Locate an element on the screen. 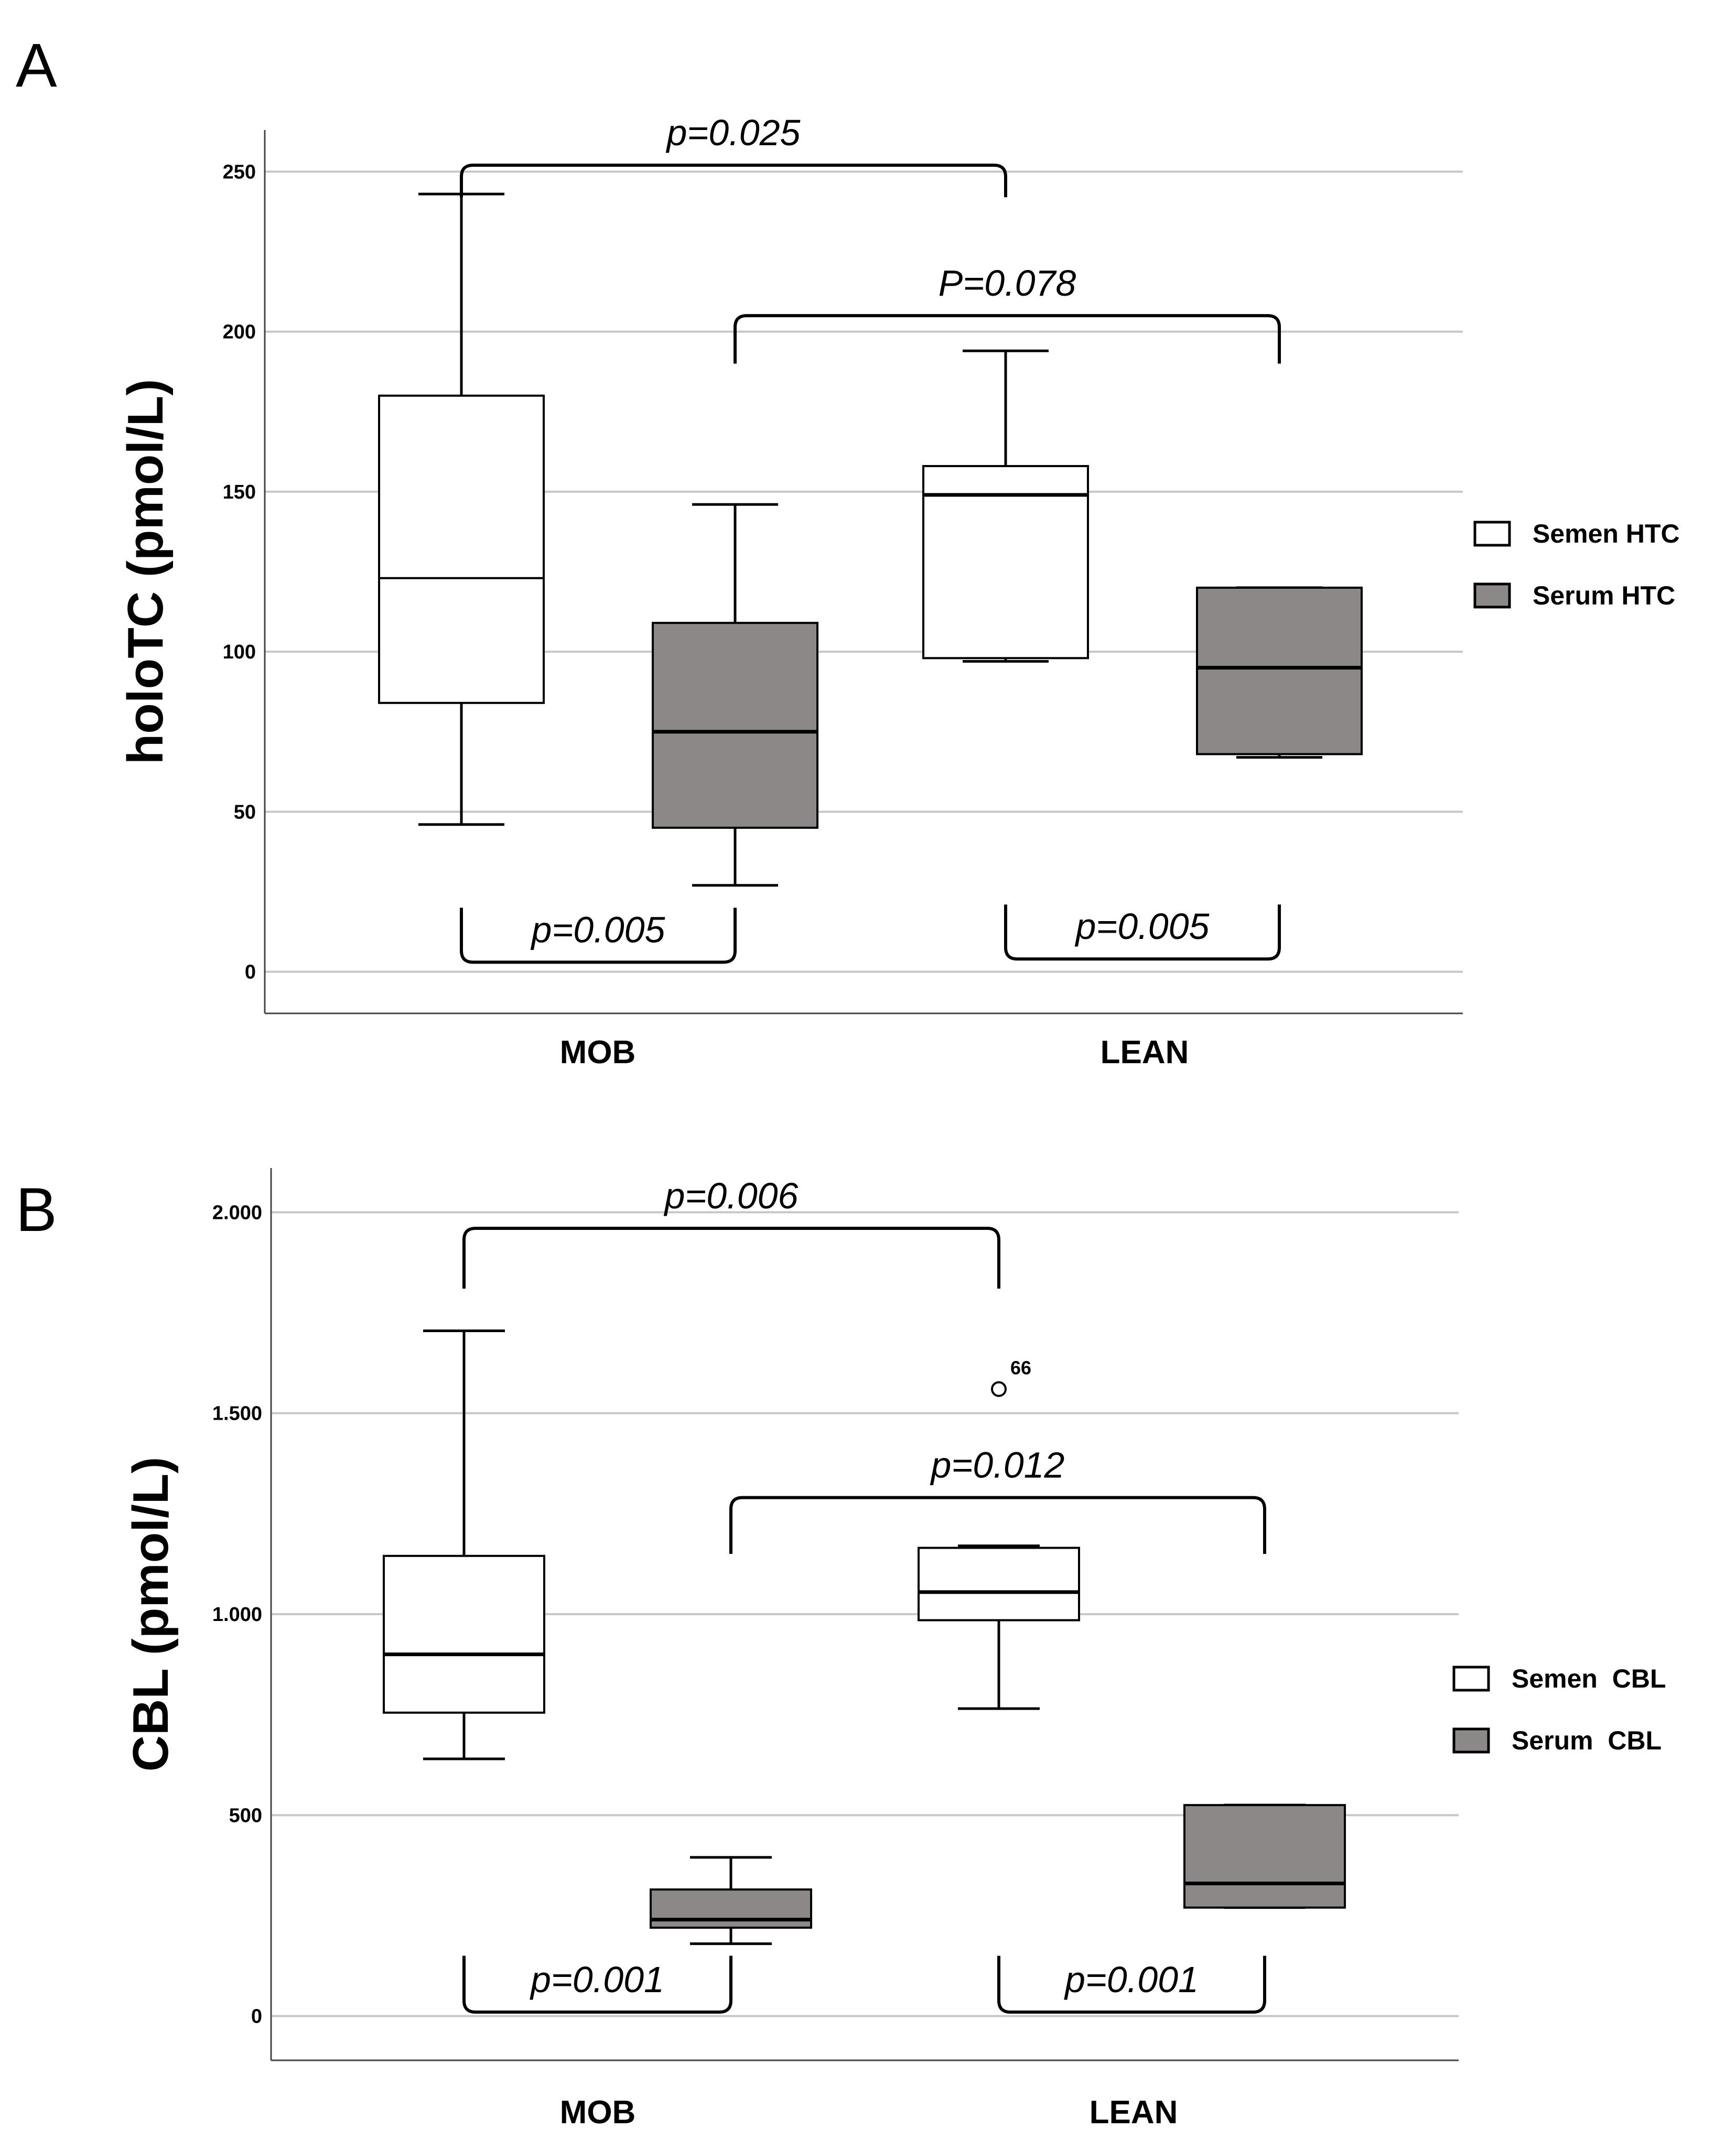  panel-letter: A is located at coordinates (36, 65).